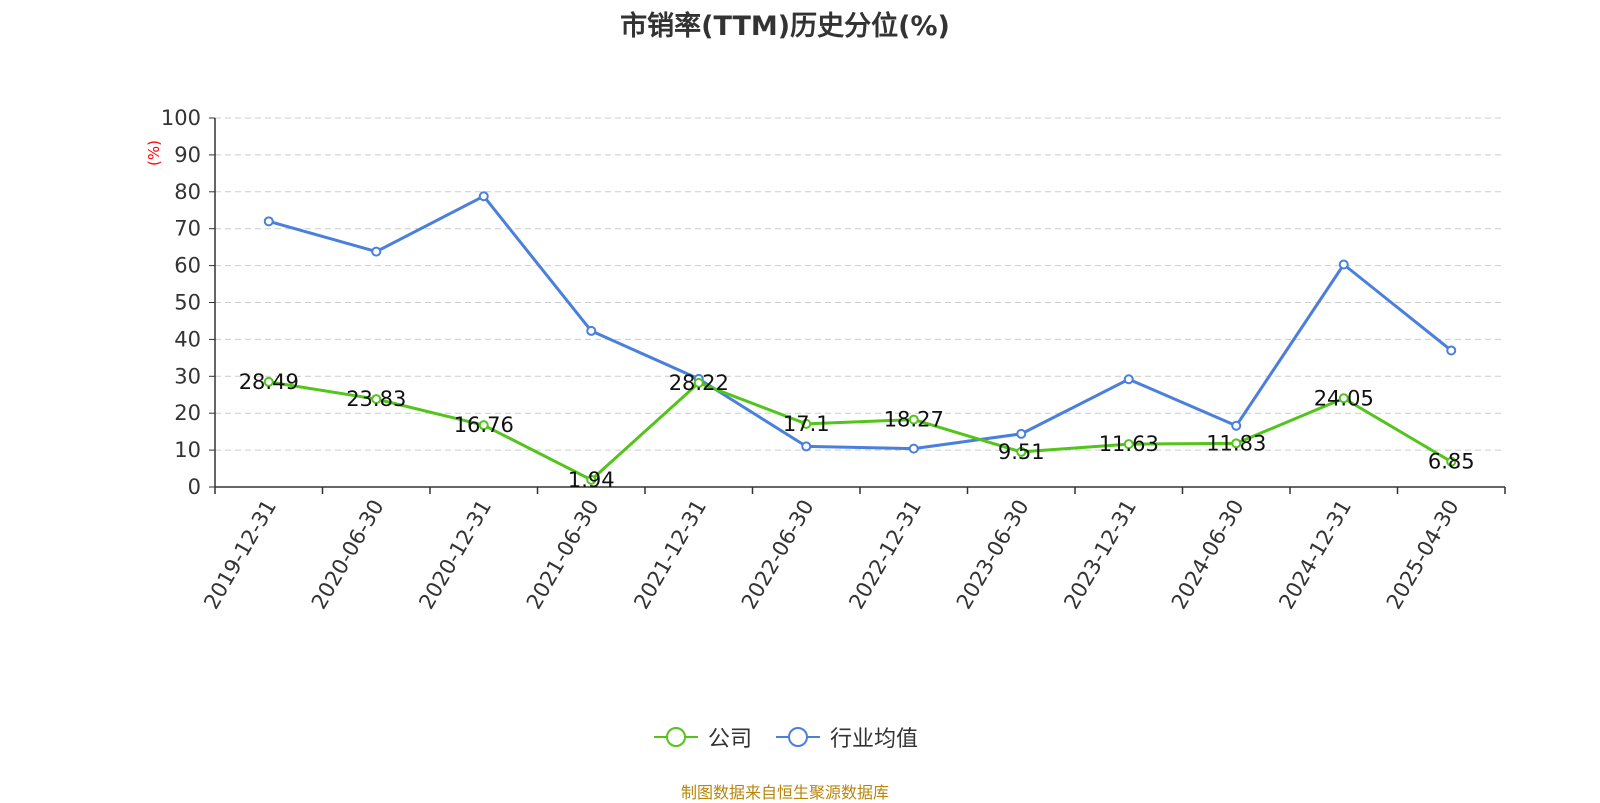  What do you see at coordinates (187, 266) in the screenshot?
I see `y-tick-label: 60` at bounding box center [187, 266].